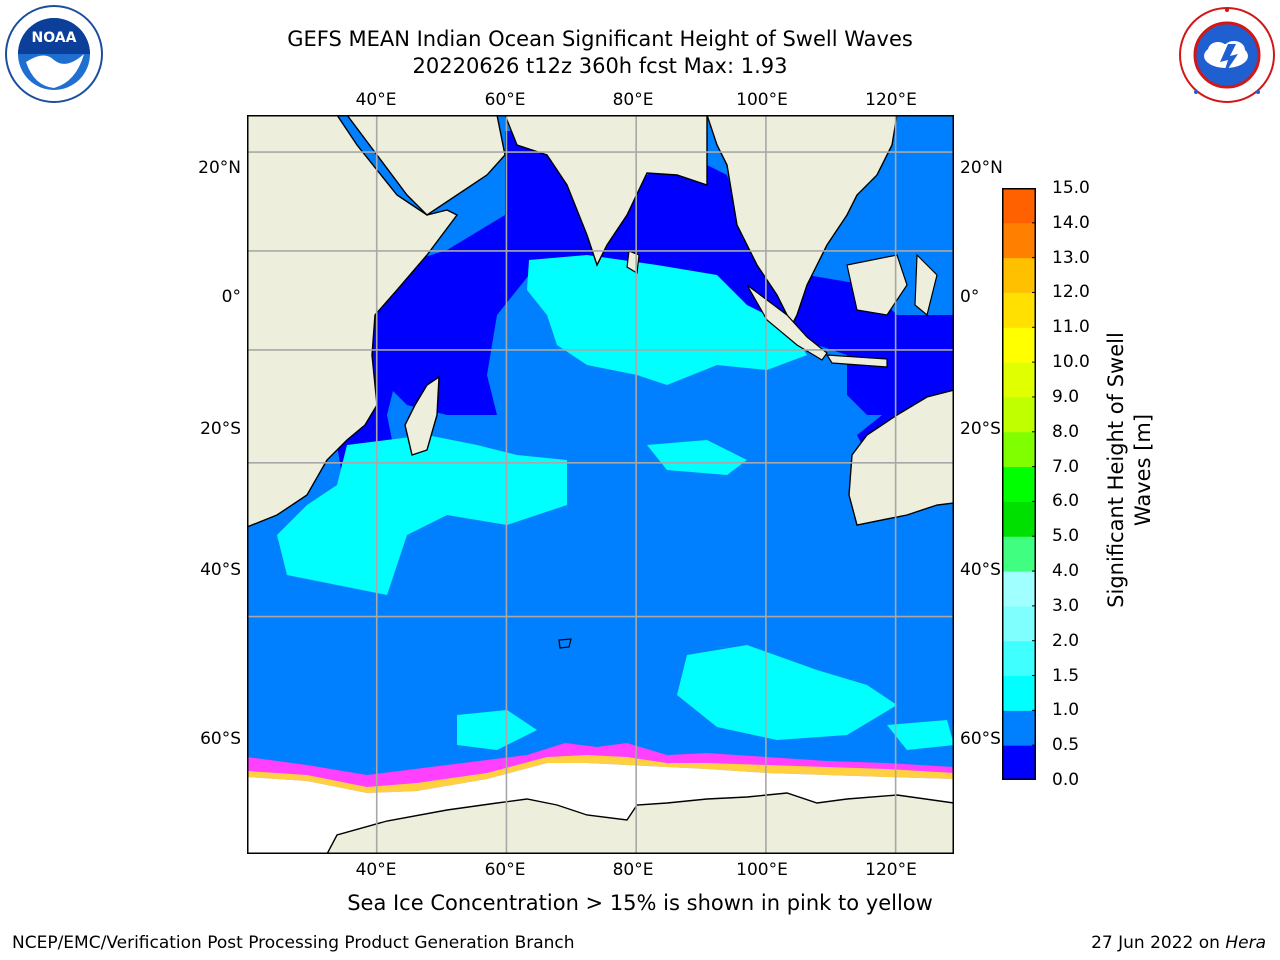 The height and width of the screenshot is (960, 1280). What do you see at coordinates (220, 570) in the screenshot?
I see `lat-tick-left: 40°S` at bounding box center [220, 570].